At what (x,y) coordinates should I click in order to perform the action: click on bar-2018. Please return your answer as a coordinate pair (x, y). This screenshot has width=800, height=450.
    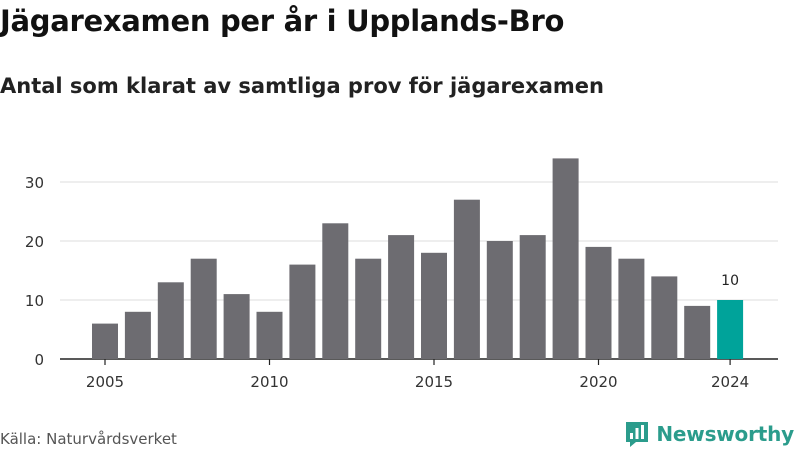
    Looking at the image, I should click on (532, 297).